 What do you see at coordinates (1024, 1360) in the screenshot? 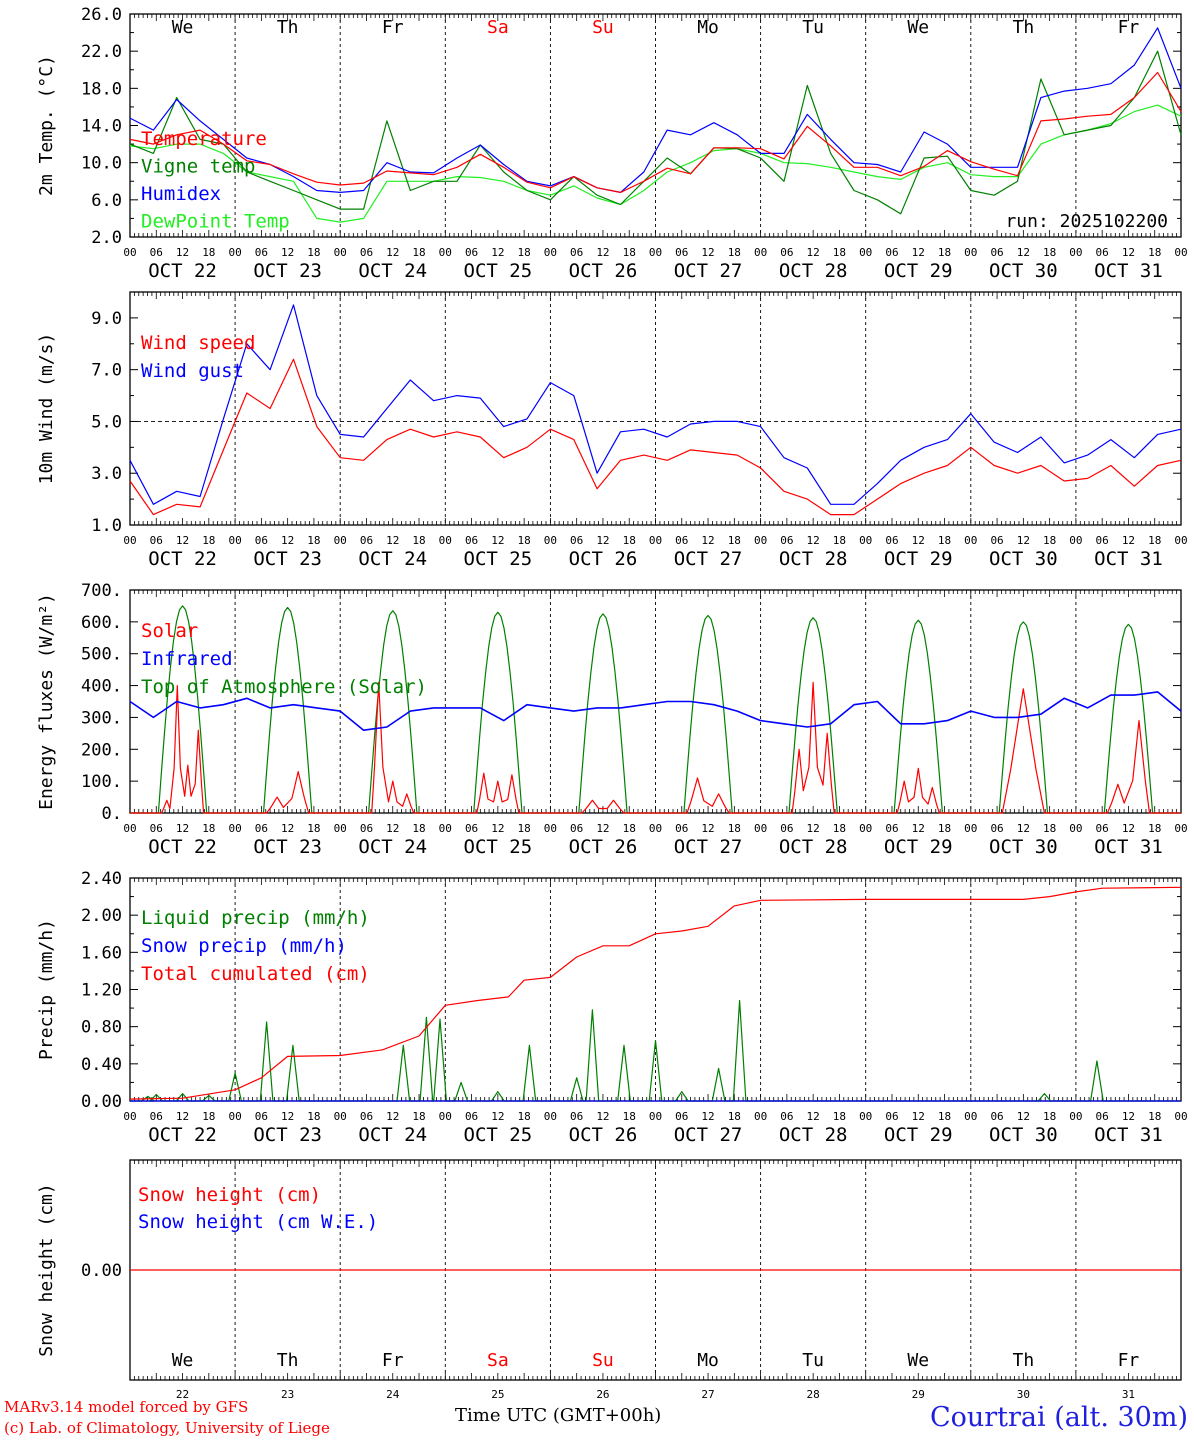
I see `snow-weekday-label: Th` at bounding box center [1024, 1360].